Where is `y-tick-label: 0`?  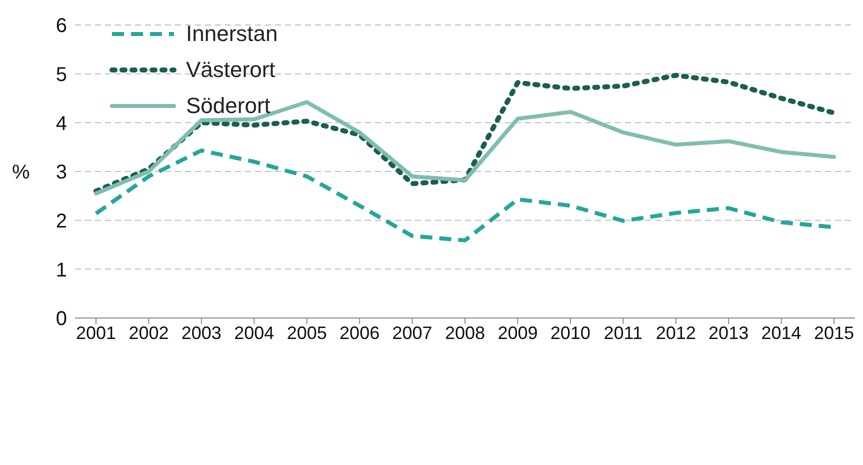 y-tick-label: 0 is located at coordinates (61, 319).